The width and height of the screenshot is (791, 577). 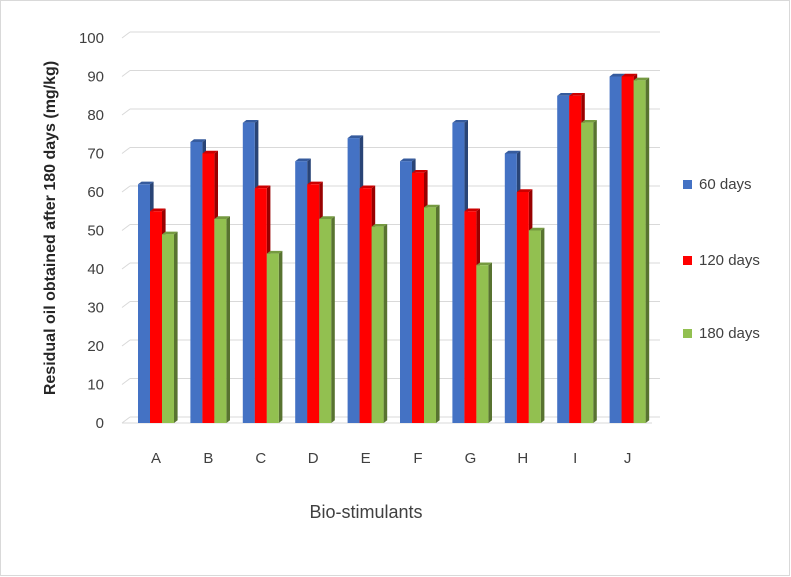 I want to click on y-axis-ticks: 0 10 20 30 40 50 60 70 80 90 100, so click(x=91, y=231).